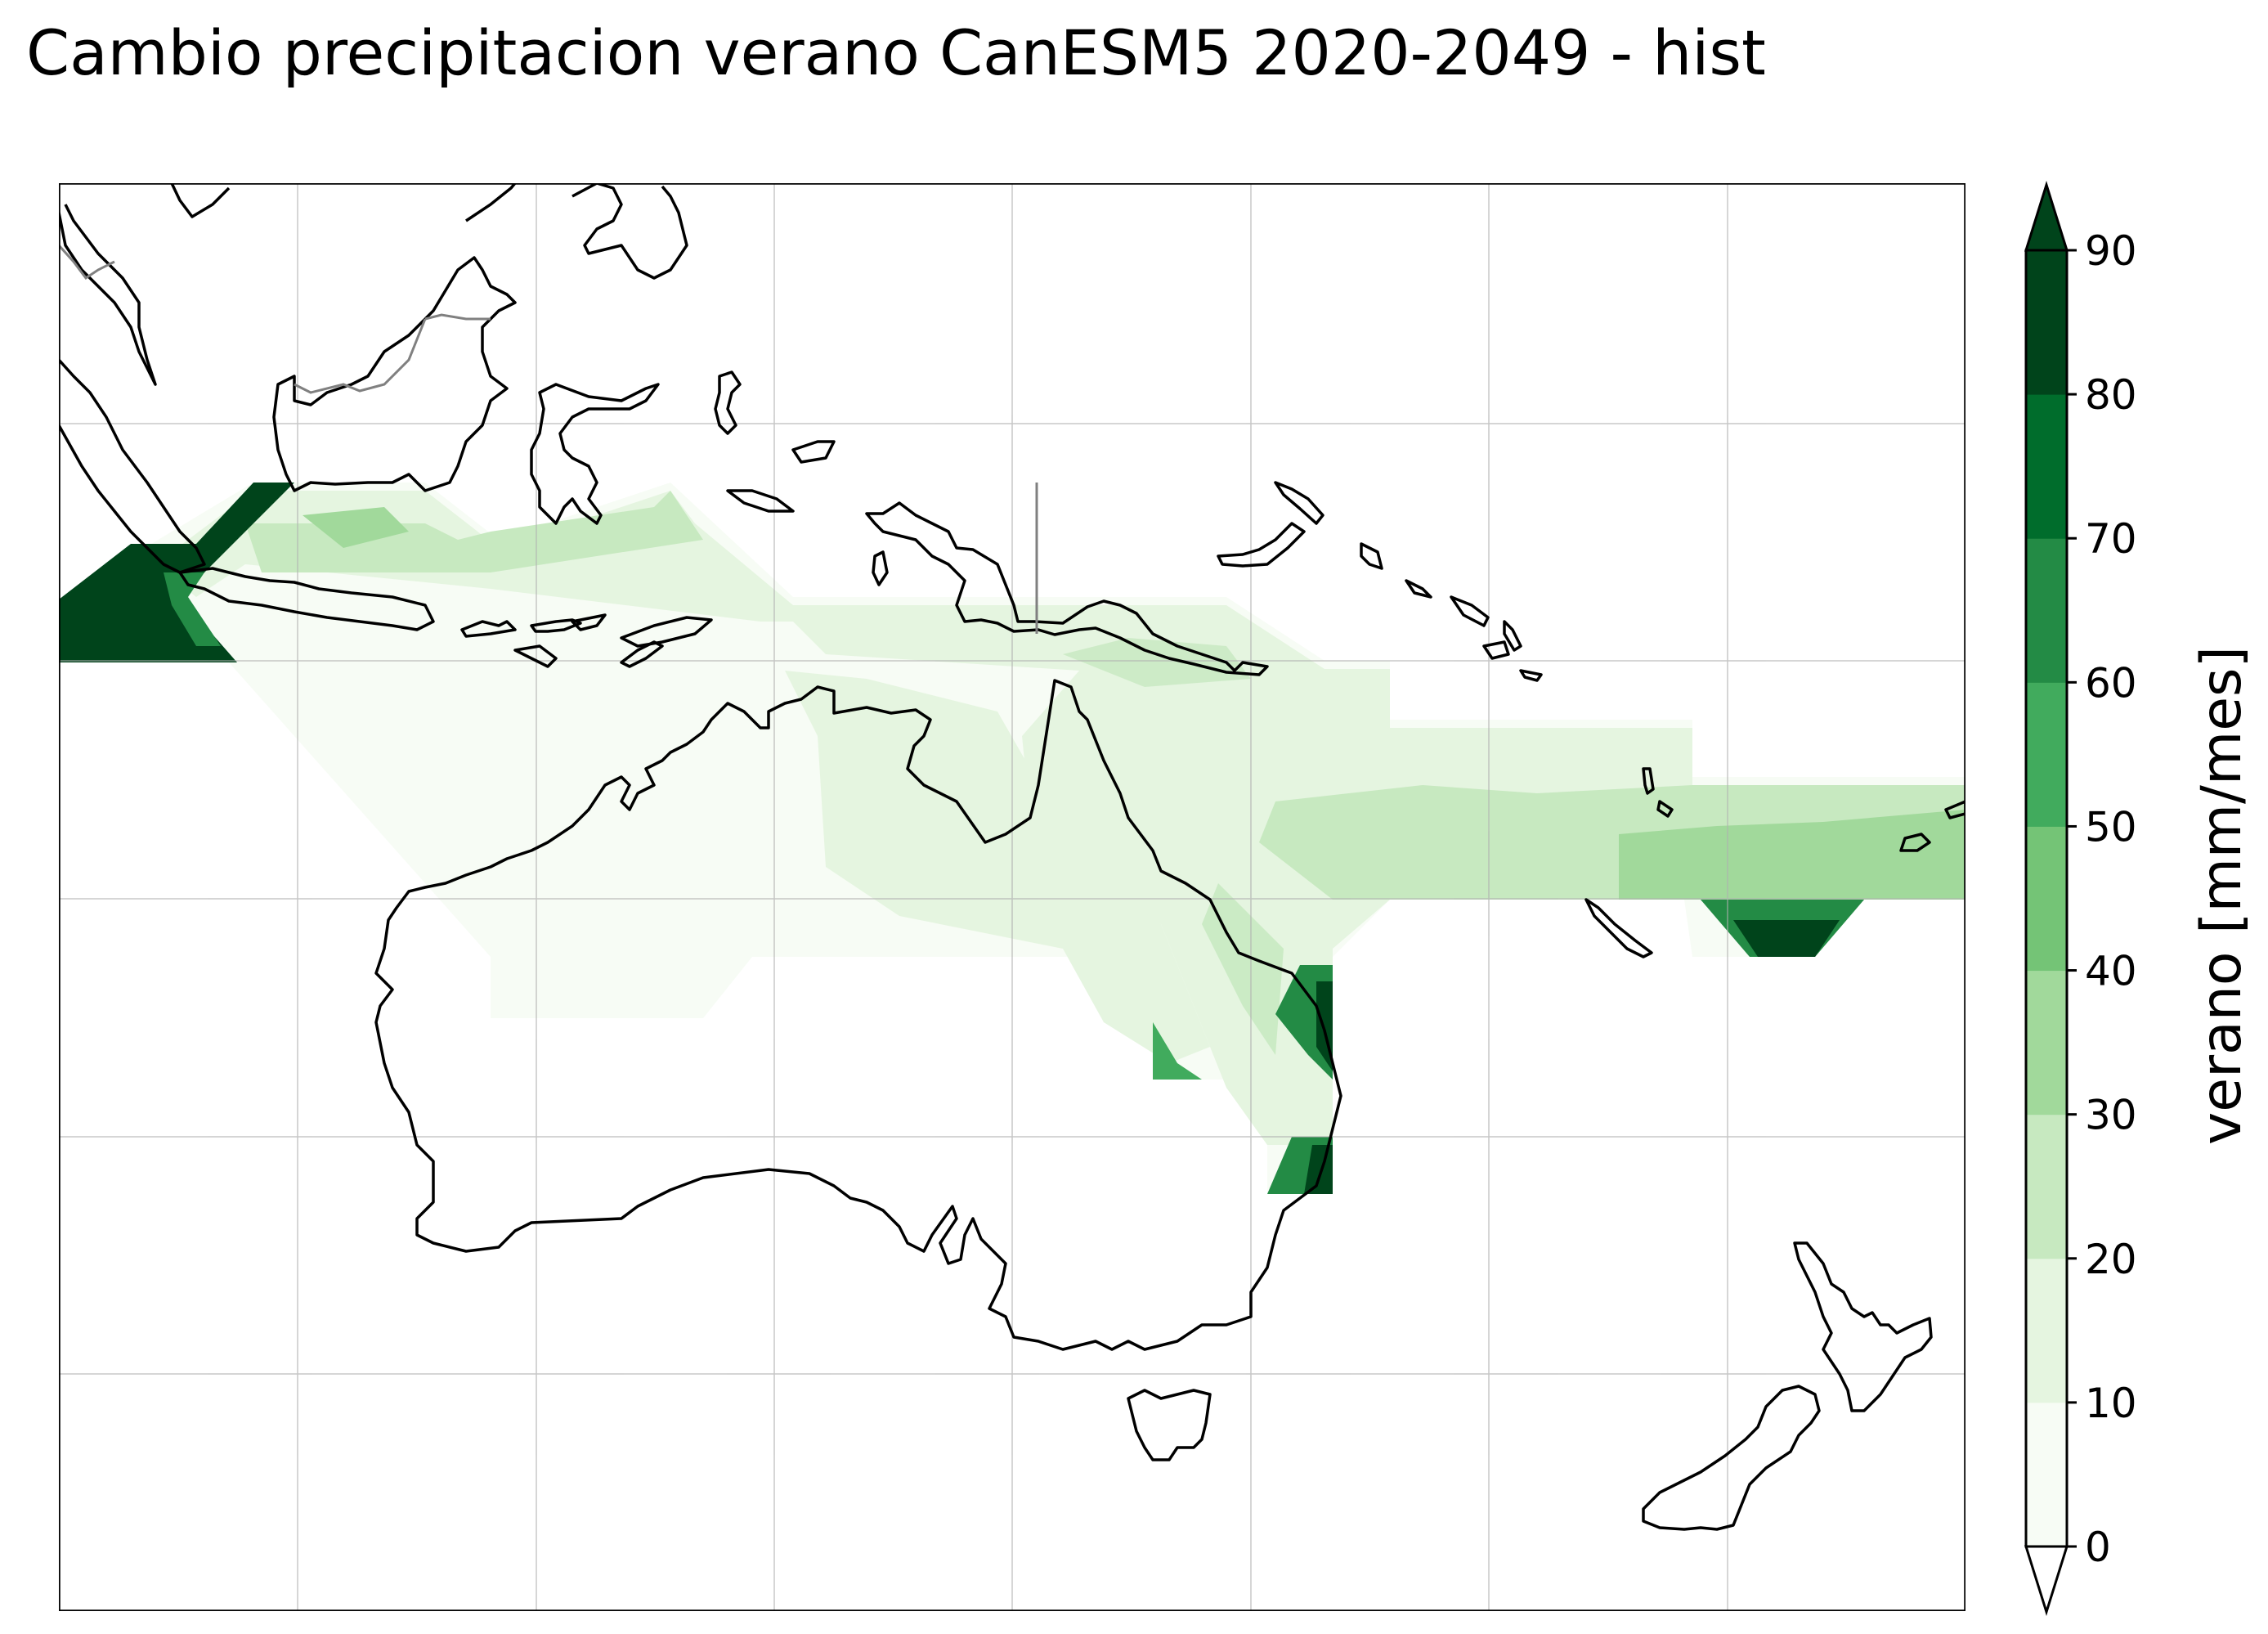 This screenshot has height=1634, width=2268. What do you see at coordinates (1169, 1425) in the screenshot?
I see `tasmania-coastline` at bounding box center [1169, 1425].